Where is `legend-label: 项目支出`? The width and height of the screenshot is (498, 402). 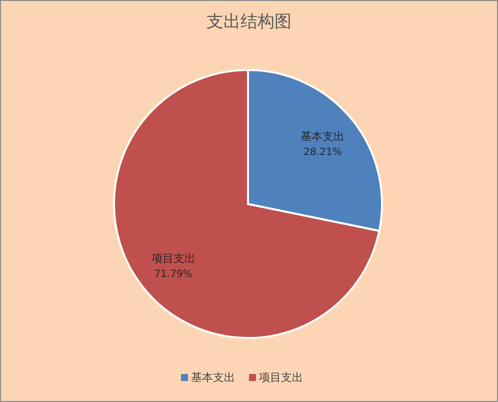
legend-label: 项目支出 is located at coordinates (281, 377).